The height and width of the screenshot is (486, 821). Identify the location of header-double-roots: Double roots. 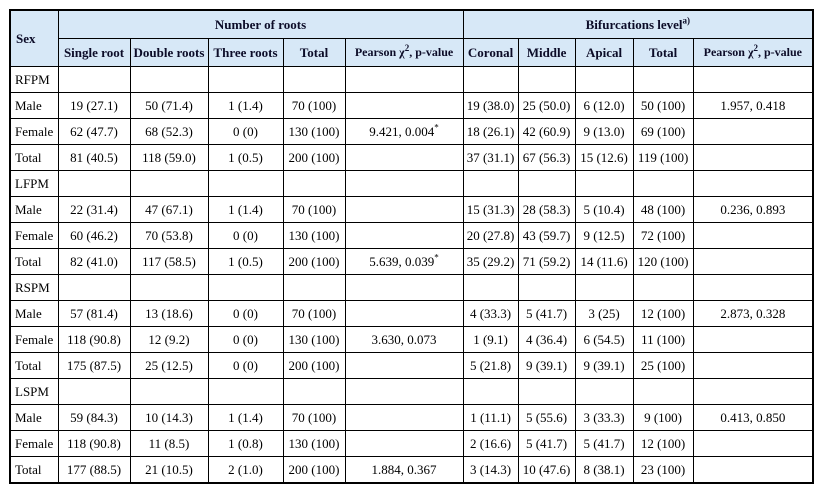
(169, 52).